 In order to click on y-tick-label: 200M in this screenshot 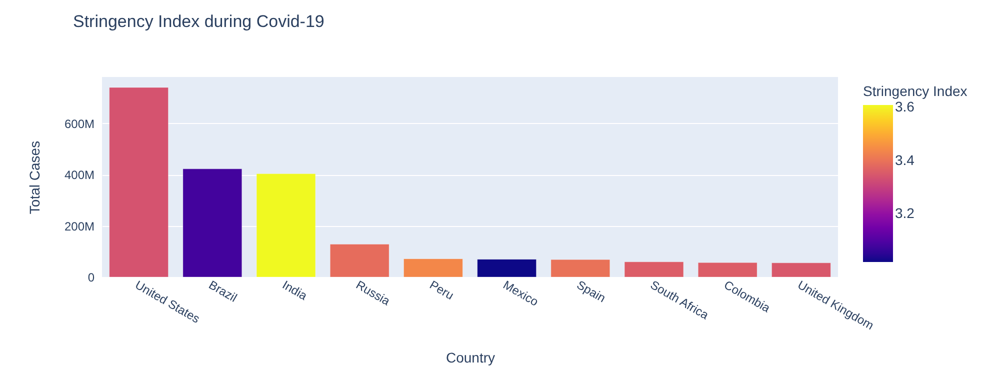, I will do `click(79, 226)`.